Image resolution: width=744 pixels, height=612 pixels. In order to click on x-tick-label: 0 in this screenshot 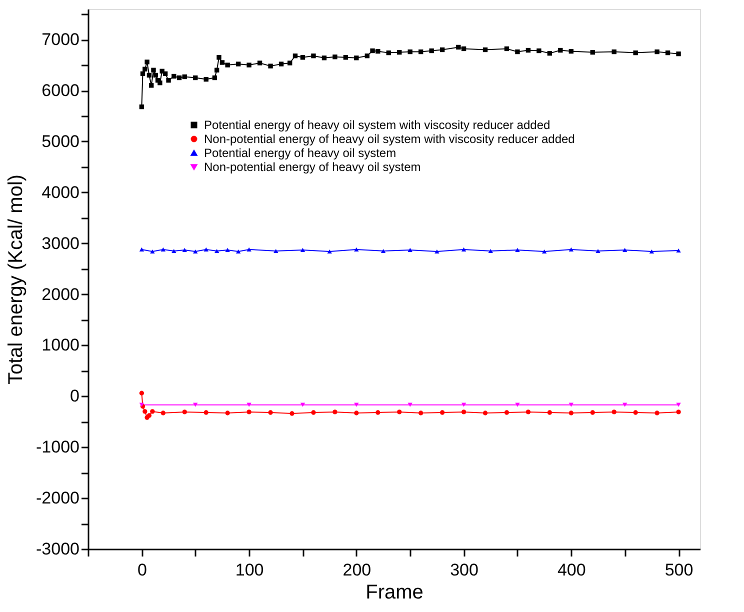, I will do `click(142, 570)`.